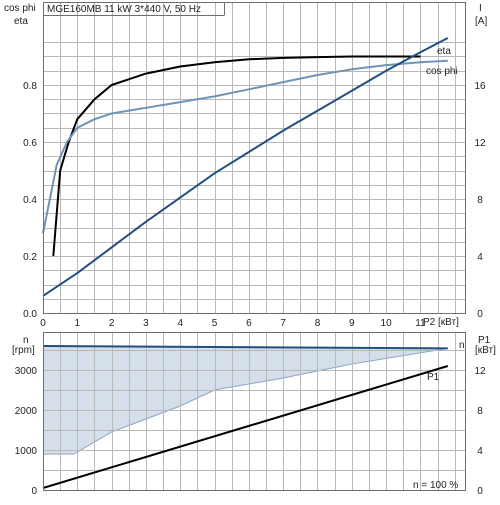 This screenshot has height=505, width=500. Describe the element at coordinates (26, 451) in the screenshot. I see `bottom-y-left-tick-label: 1000` at that location.